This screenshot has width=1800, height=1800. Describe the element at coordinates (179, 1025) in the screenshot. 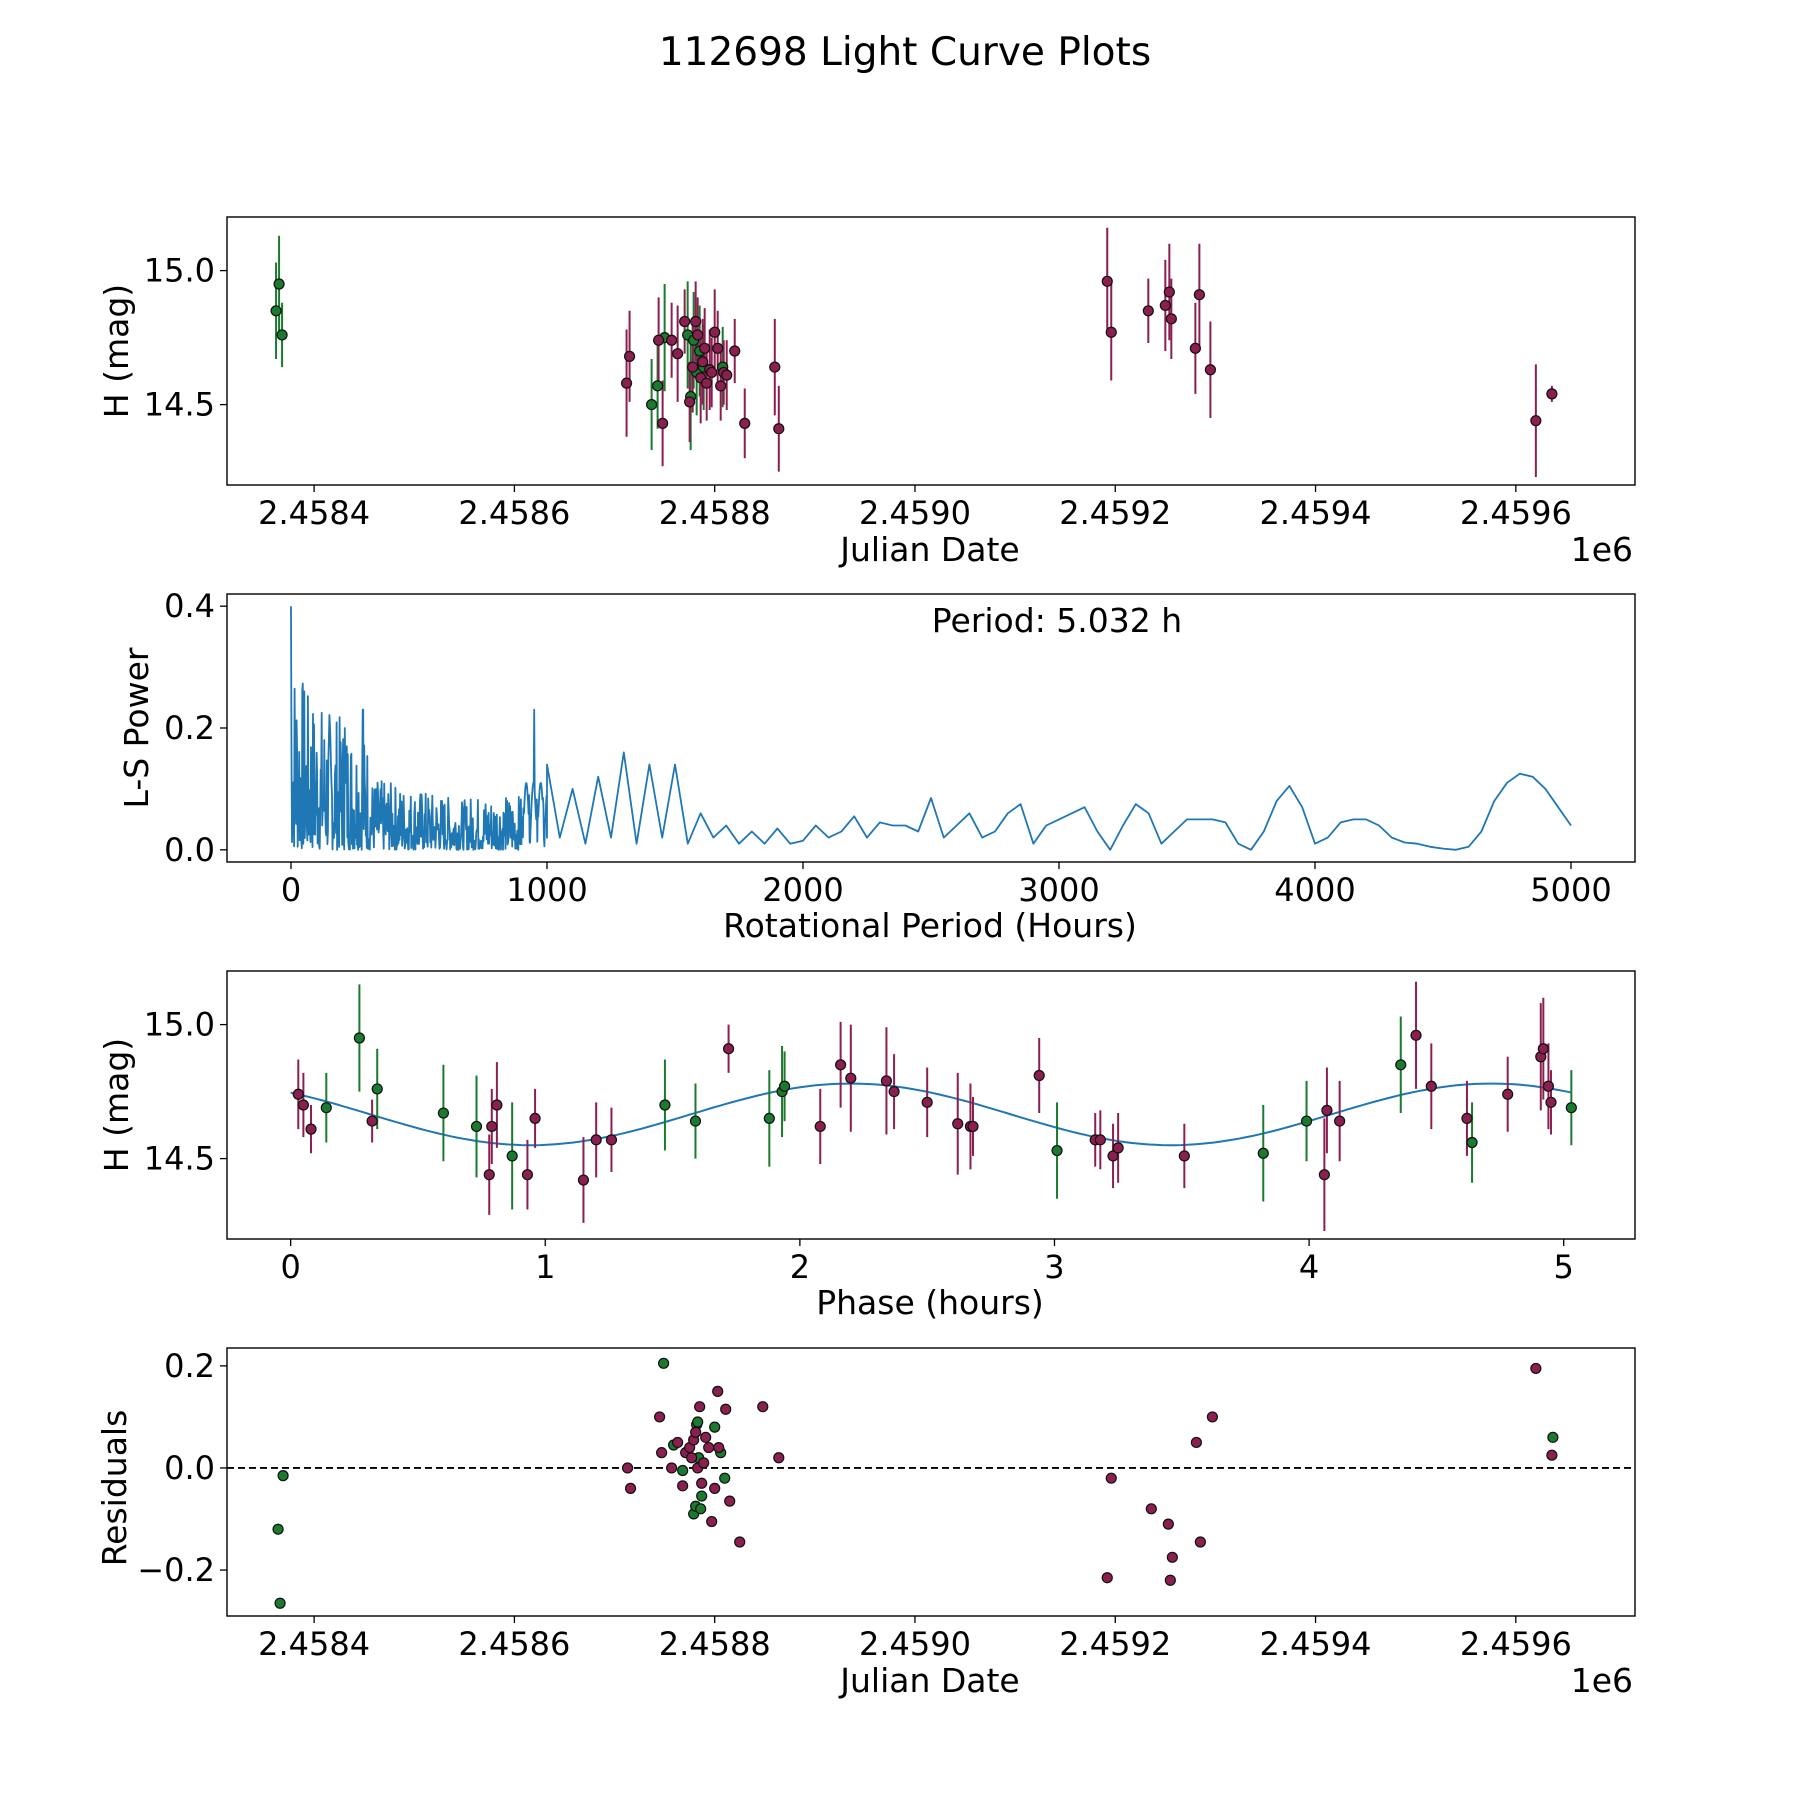

I see `y-tick-label: 15.0` at that location.